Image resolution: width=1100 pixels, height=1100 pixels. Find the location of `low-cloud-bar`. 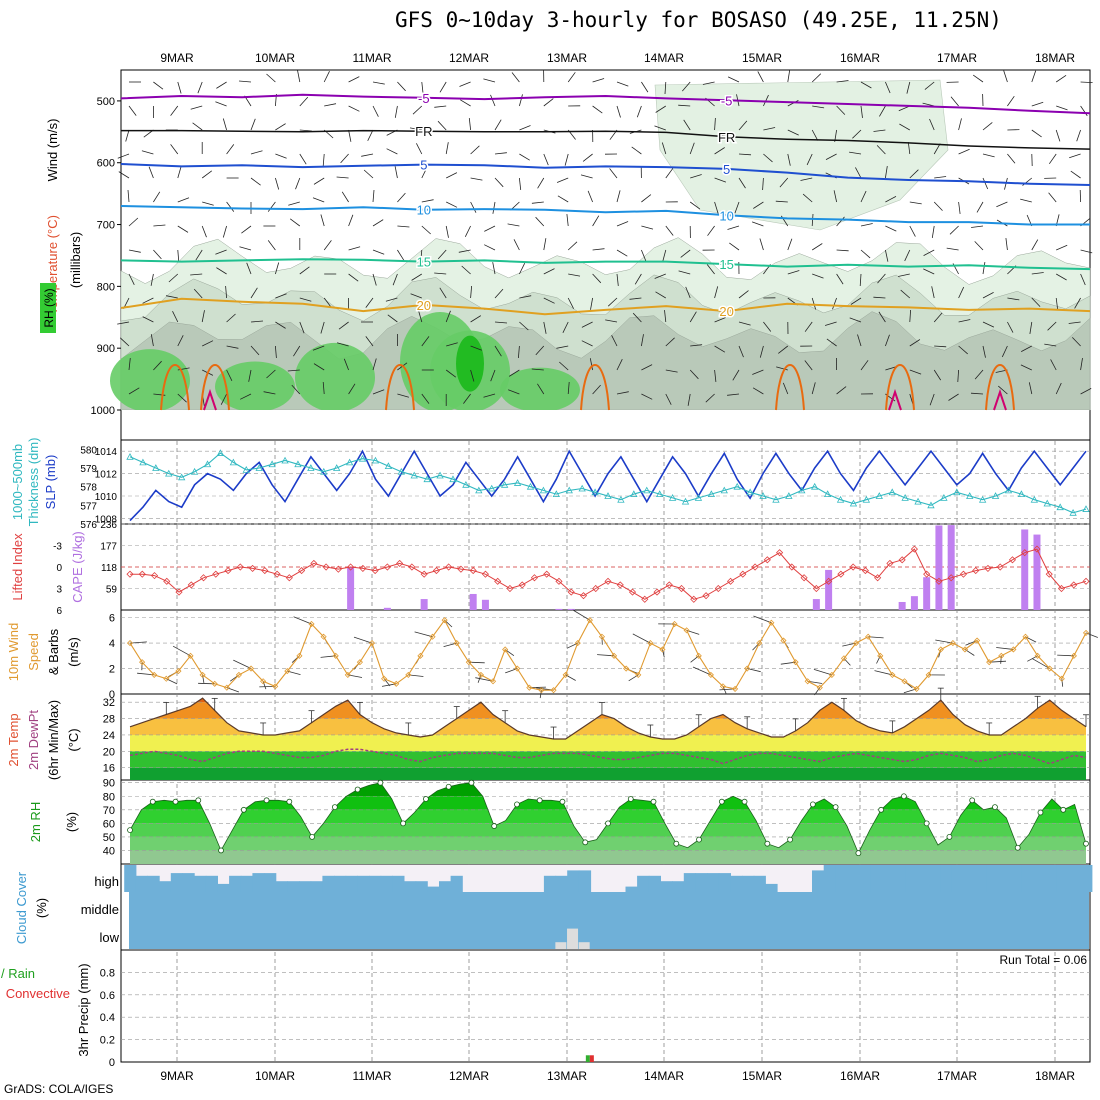

low-cloud-bar is located at coordinates (561, 945).